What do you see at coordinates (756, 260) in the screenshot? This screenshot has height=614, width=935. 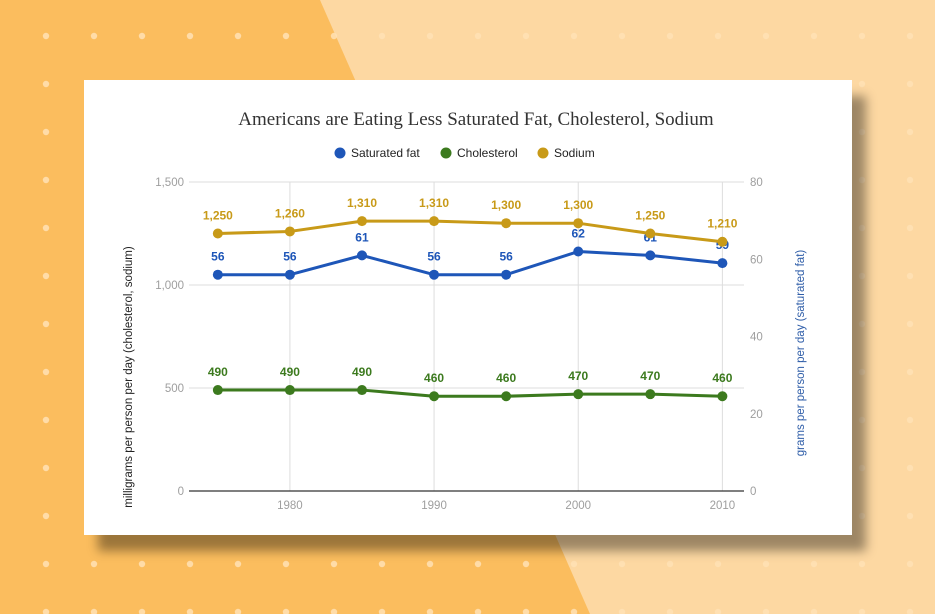 I see `right-y-tick-label: 60` at bounding box center [756, 260].